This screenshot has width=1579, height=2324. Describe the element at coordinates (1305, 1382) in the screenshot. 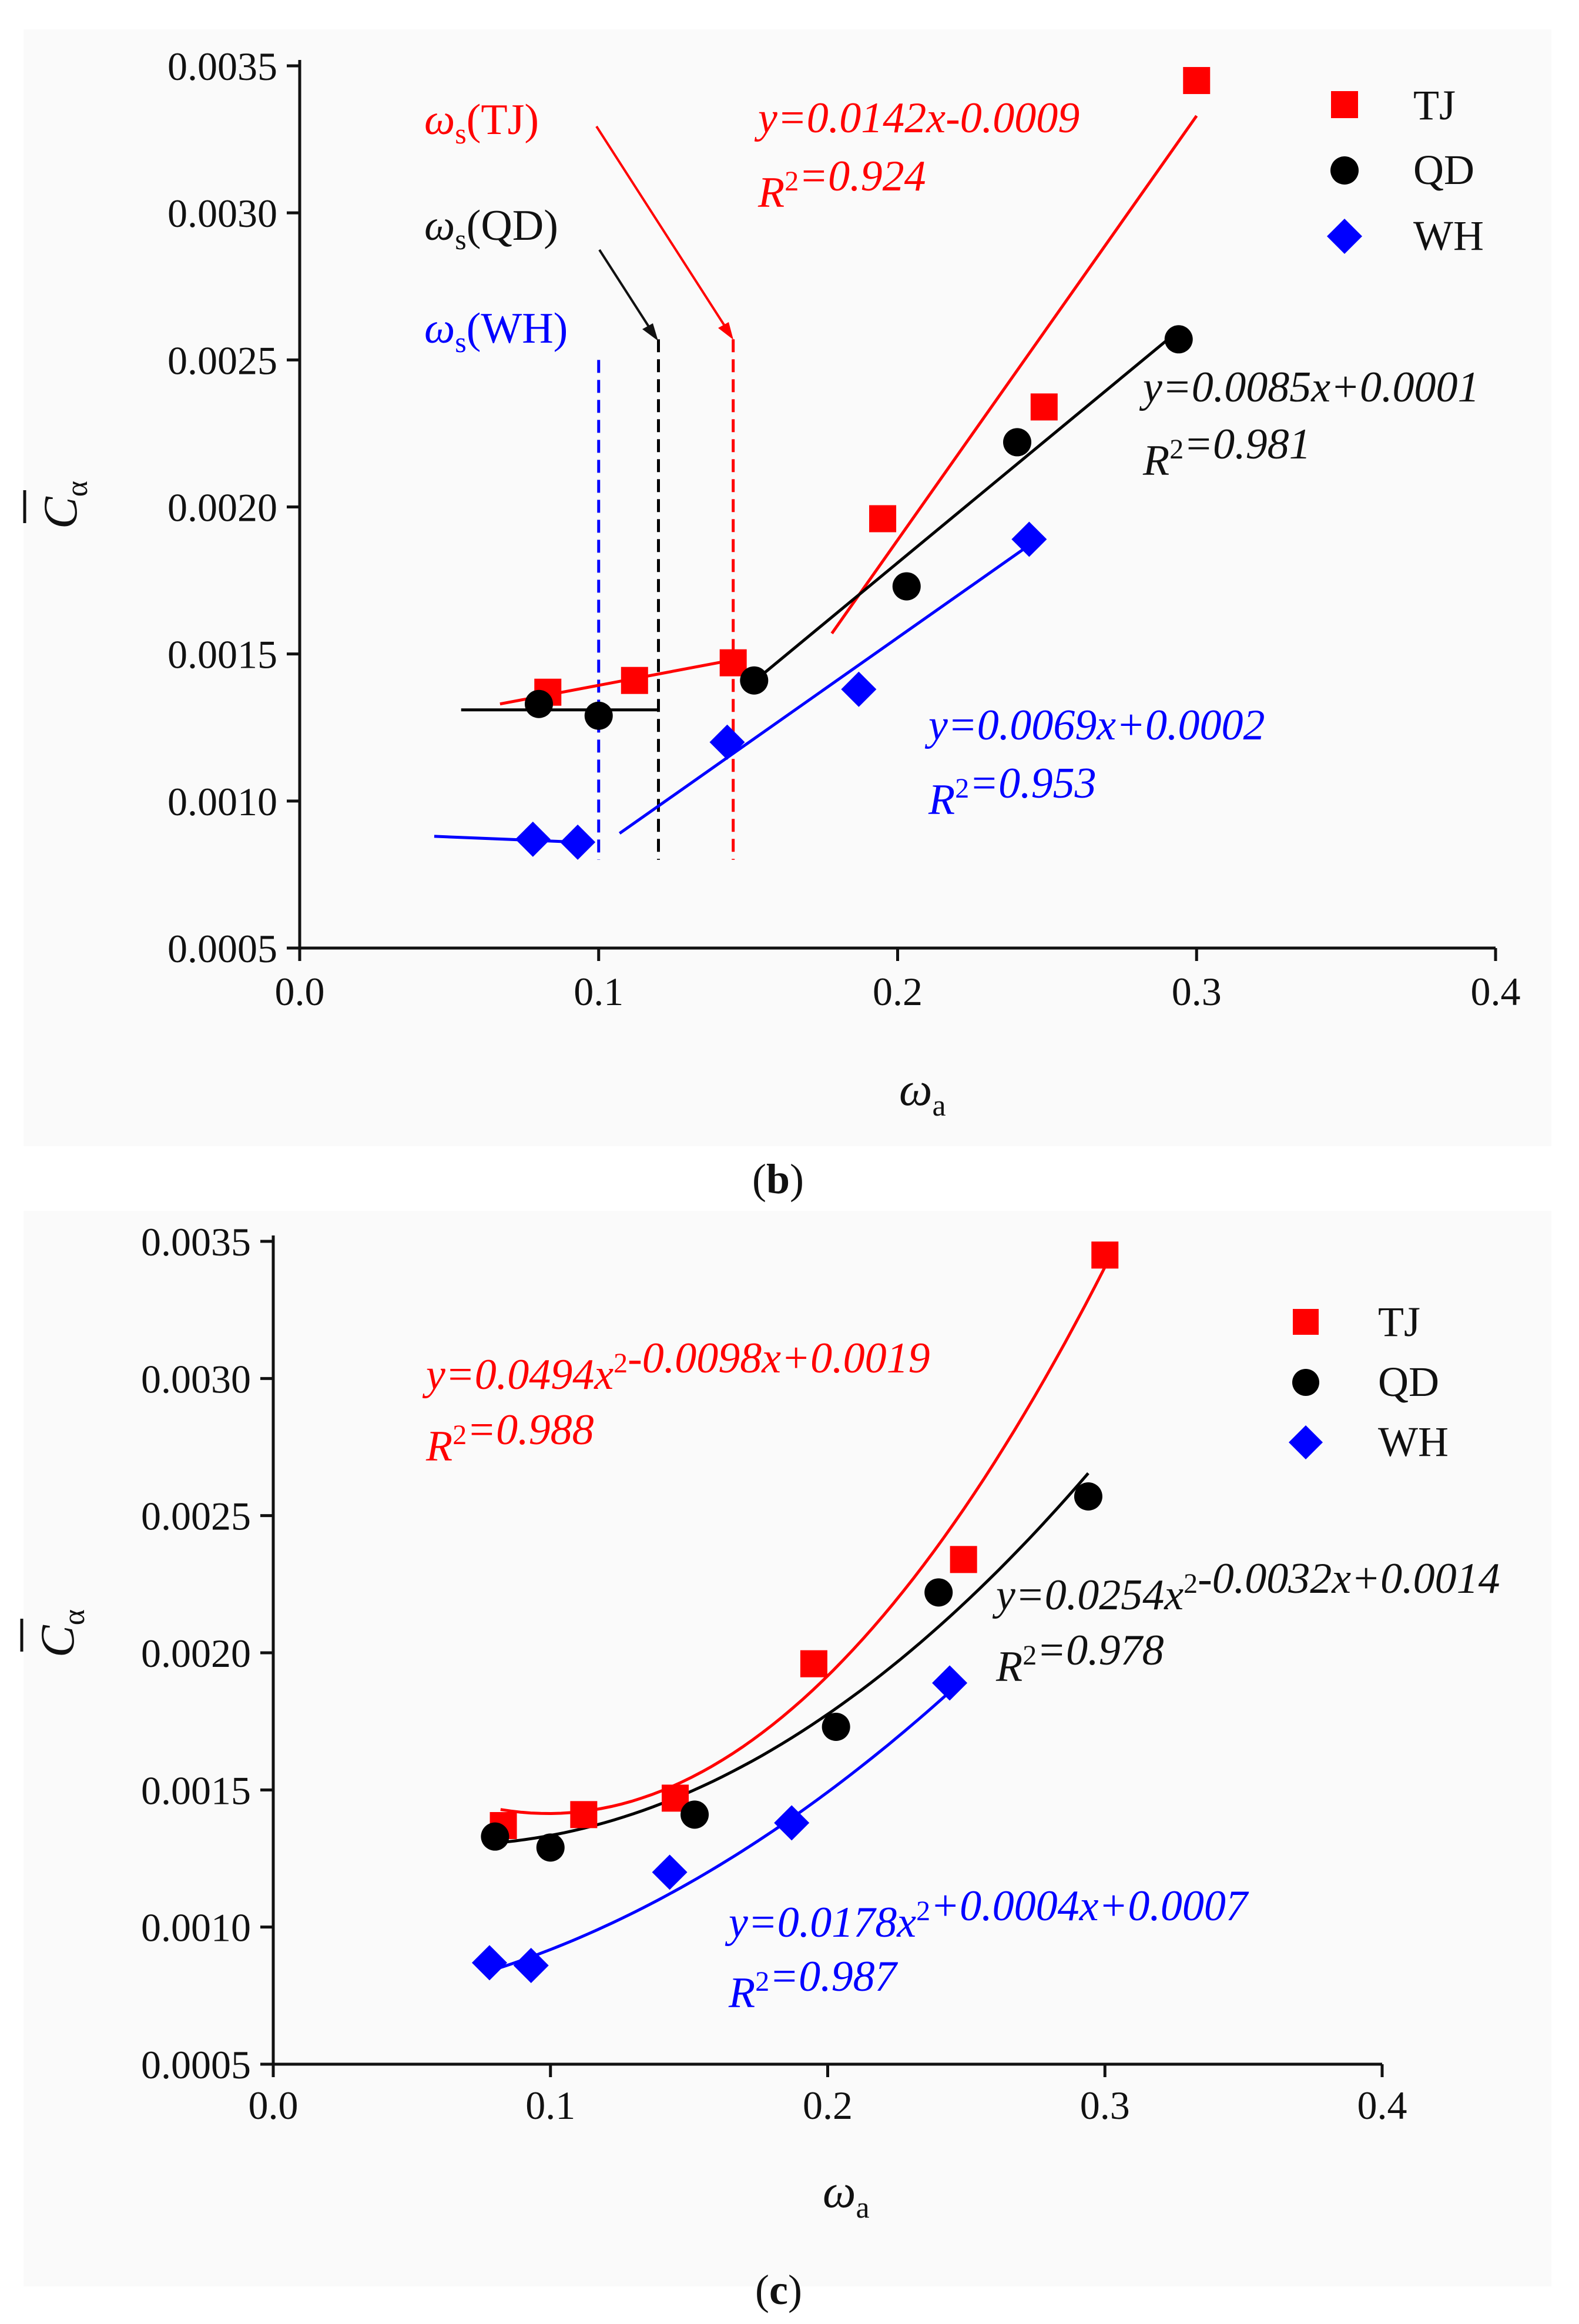

I see `legend-c-marker-qd` at that location.